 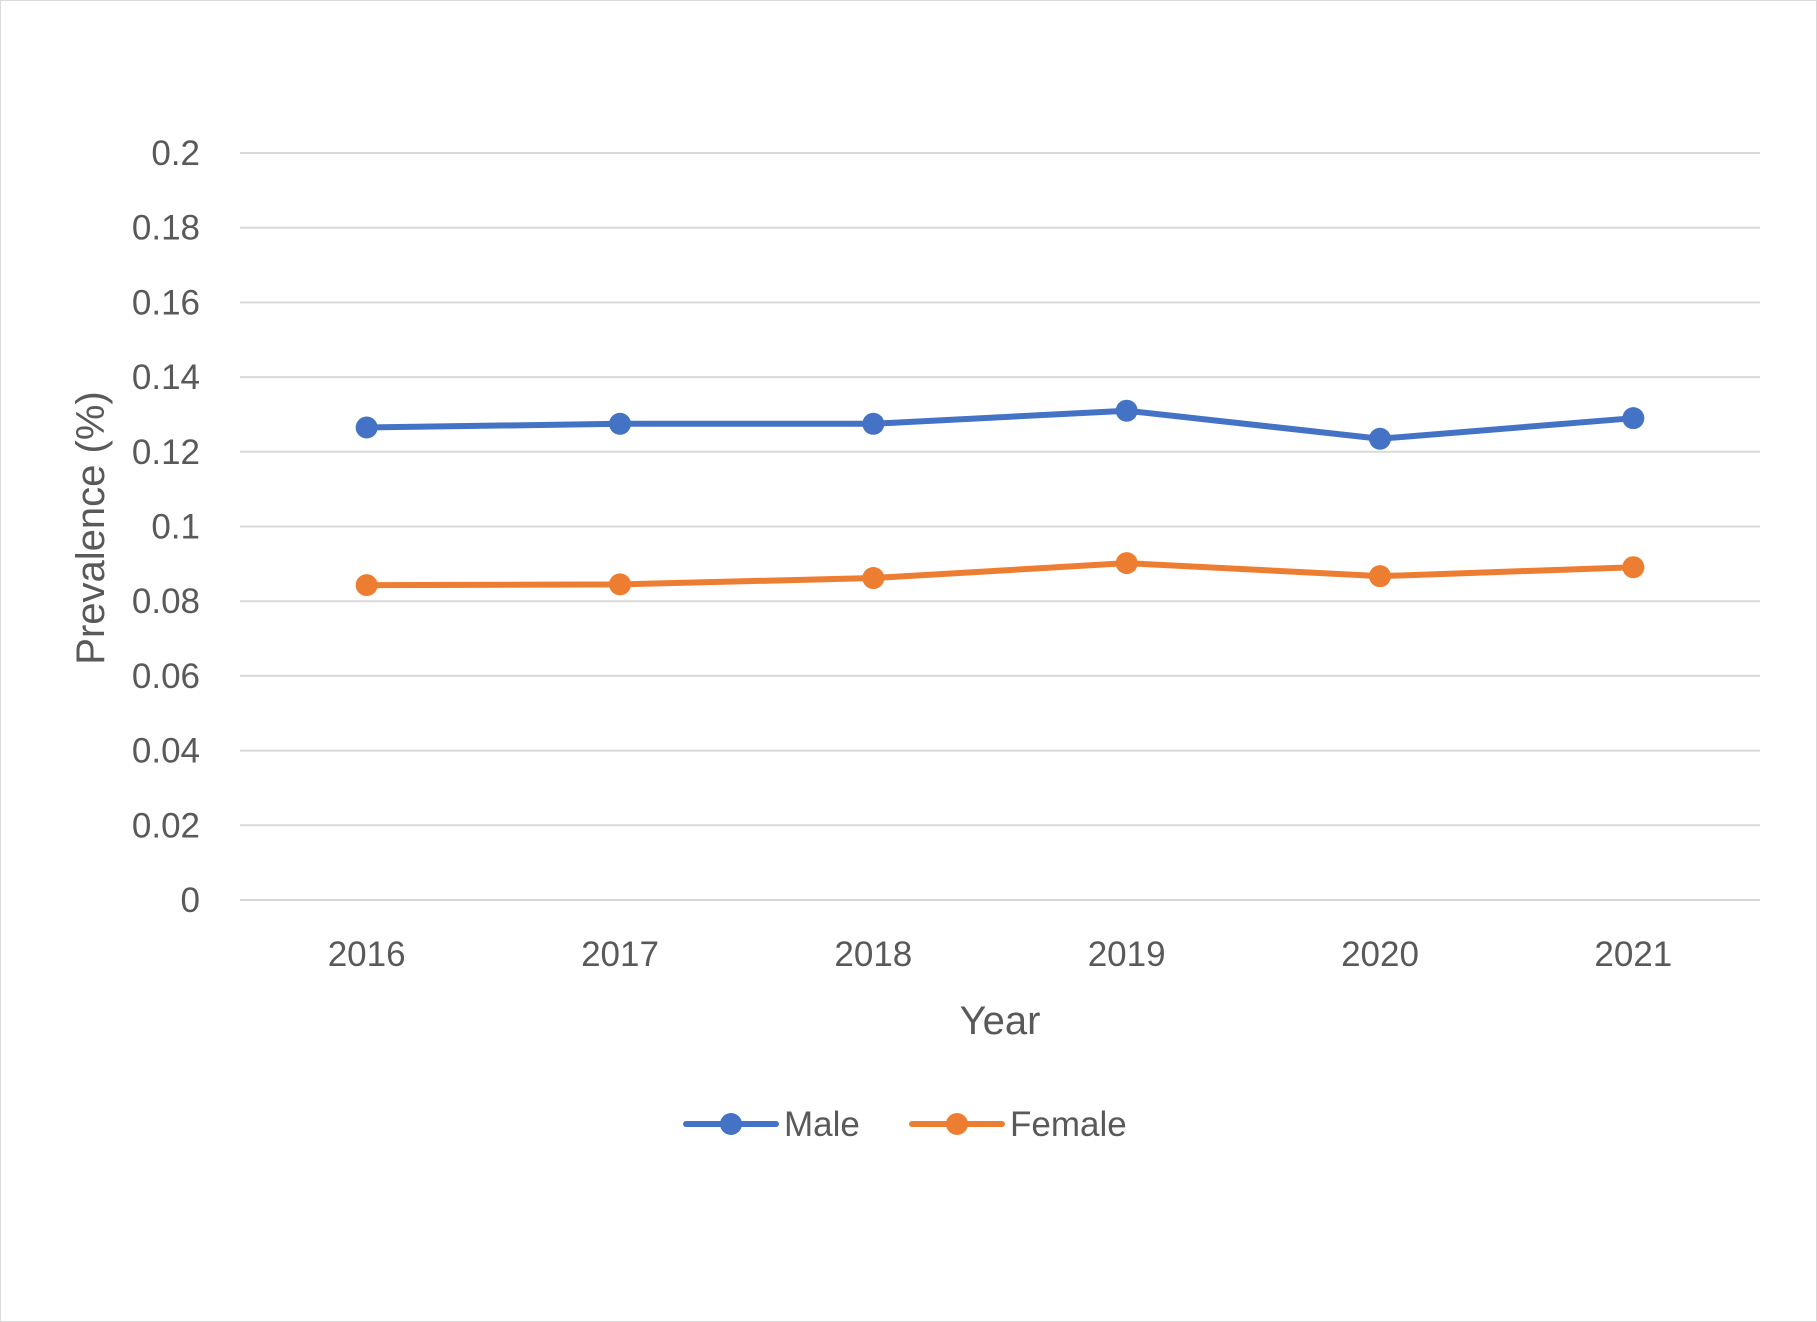 What do you see at coordinates (771, 1124) in the screenshot?
I see `legend-item-male: Male` at bounding box center [771, 1124].